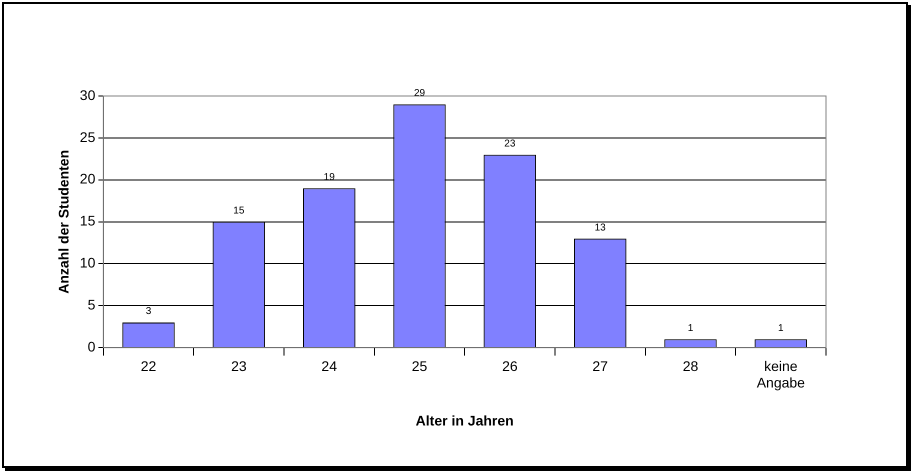 The width and height of the screenshot is (914, 476). Describe the element at coordinates (465, 420) in the screenshot. I see `x-axis-title: Alter in Jahren` at that location.